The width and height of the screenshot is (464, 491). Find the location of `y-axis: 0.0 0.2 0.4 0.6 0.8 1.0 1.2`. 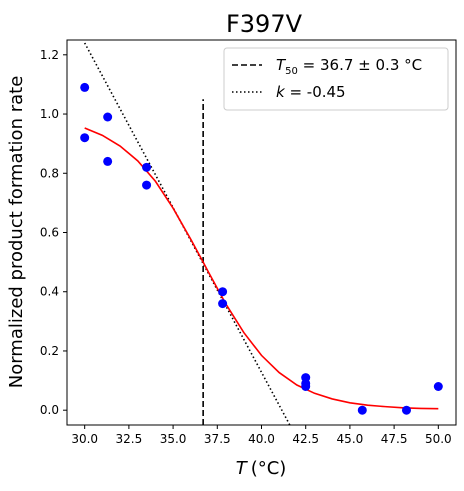

y-axis: 0.0 0.2 0.4 0.6 0.8 1.0 1.2 is located at coordinates (53, 232).